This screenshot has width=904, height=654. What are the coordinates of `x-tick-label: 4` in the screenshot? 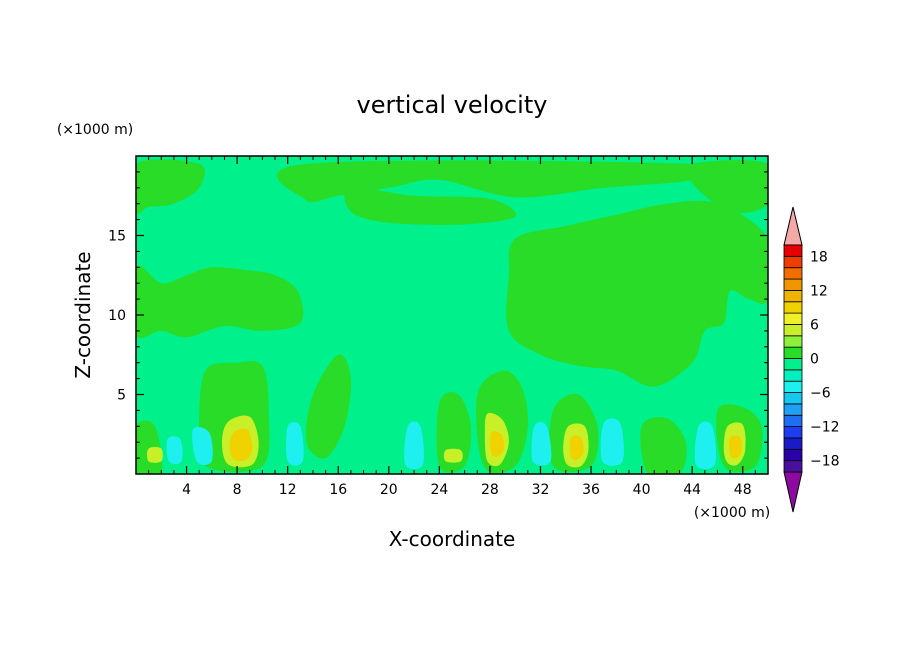 It's located at (186, 490).